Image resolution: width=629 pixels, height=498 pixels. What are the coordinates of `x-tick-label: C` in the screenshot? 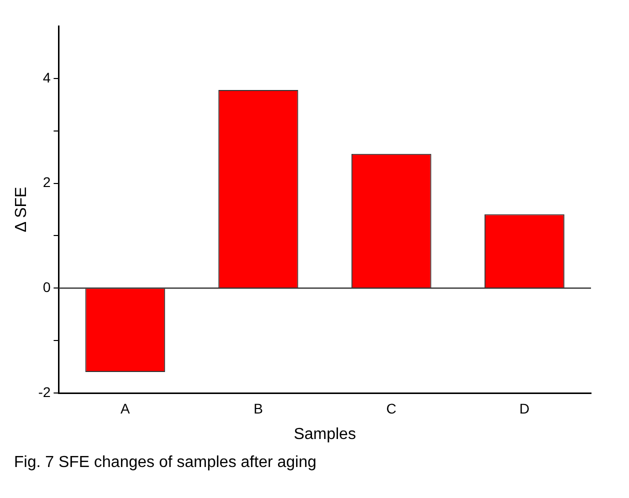 It's located at (391, 408).